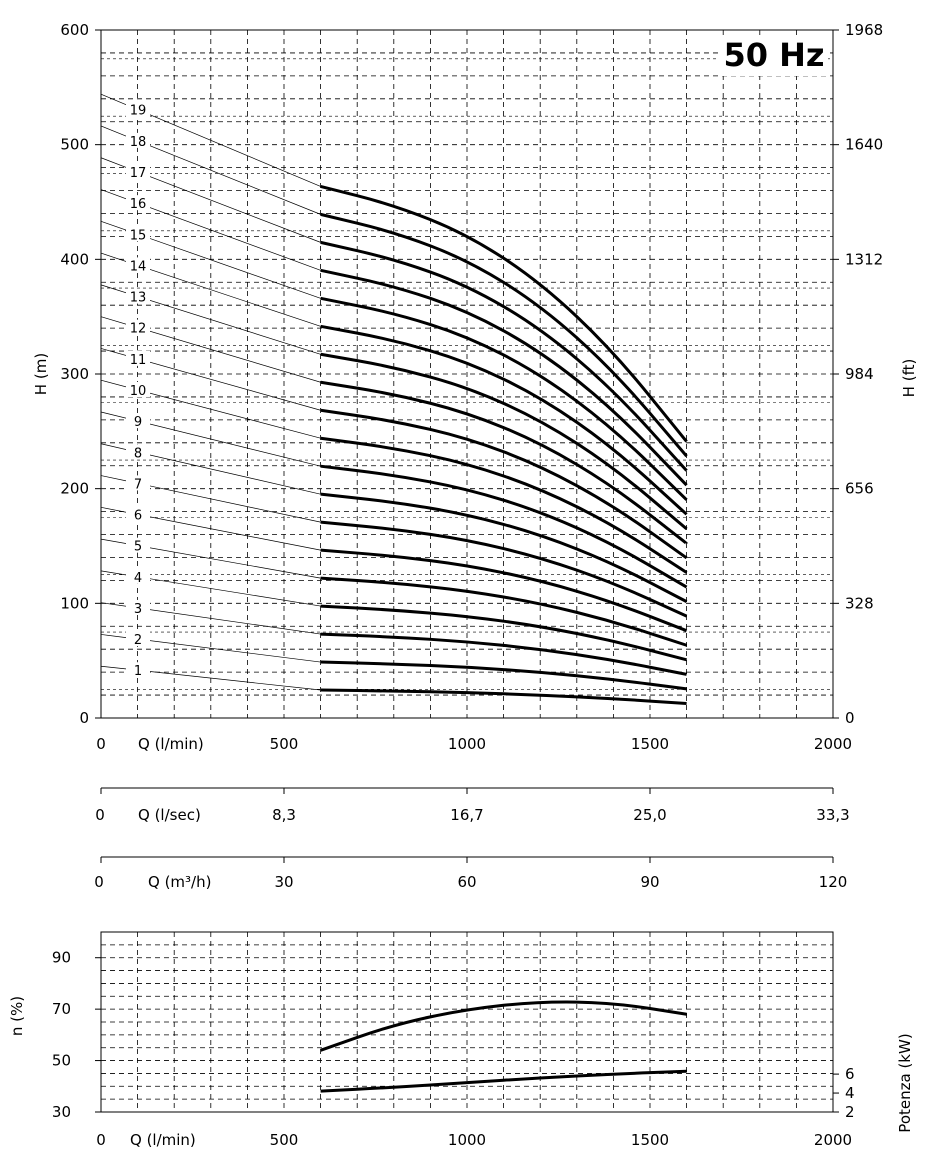  I want to click on flow-axis-m3h: 30 60 90 120 Q (m³/h) 0, so click(471, 873).